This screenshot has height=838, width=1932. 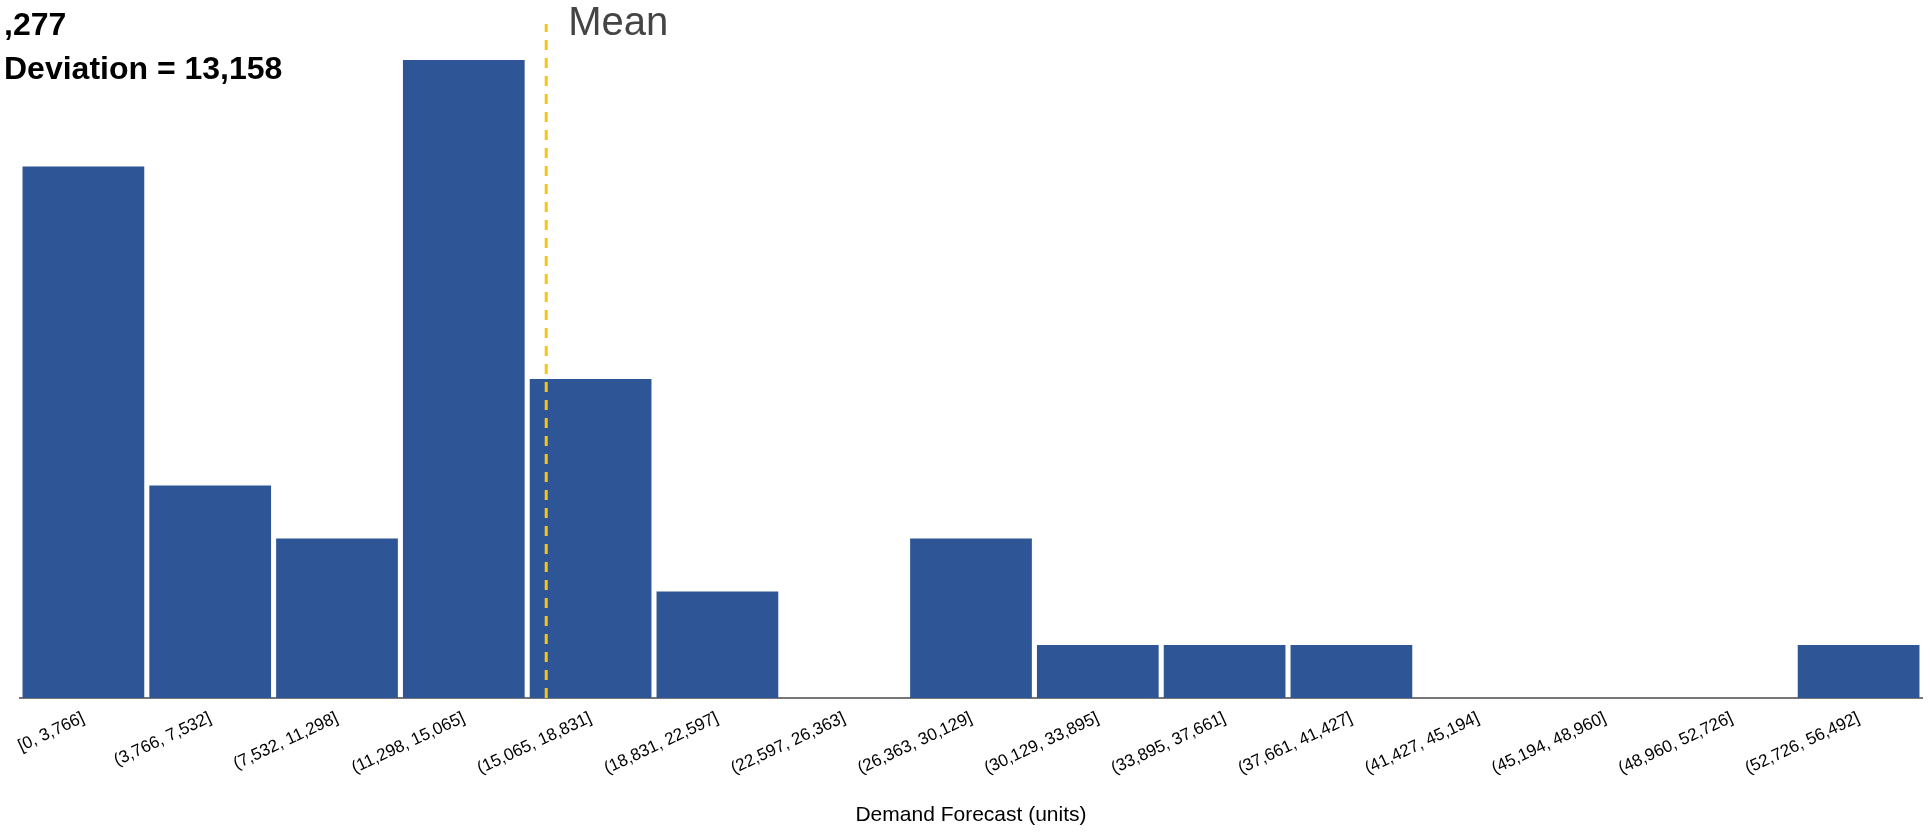 What do you see at coordinates (971, 814) in the screenshot?
I see `x-axis-title: Demand Forecast (units)` at bounding box center [971, 814].